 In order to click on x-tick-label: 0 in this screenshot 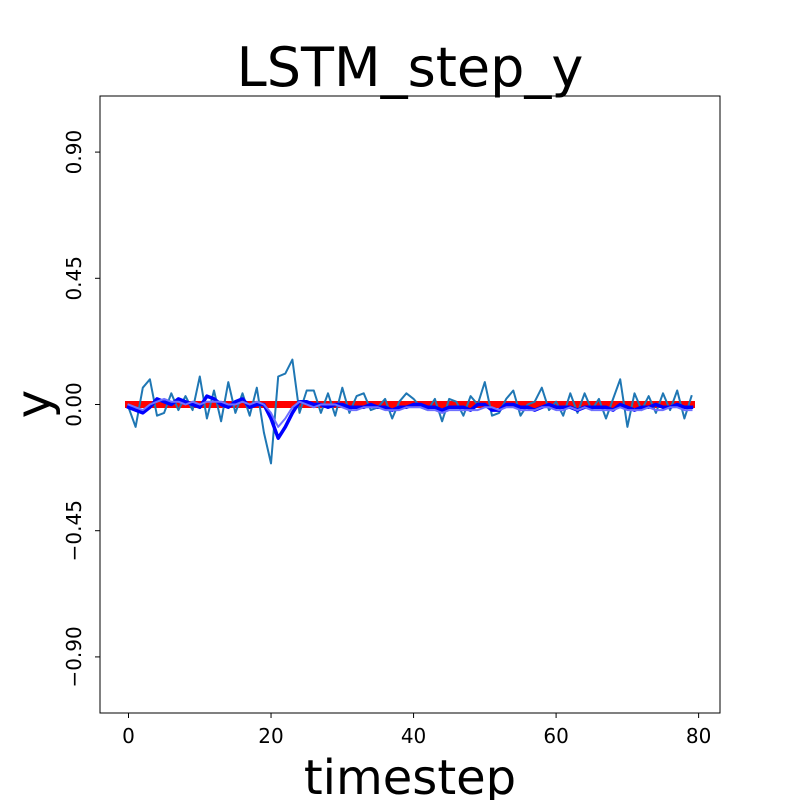, I will do `click(128, 736)`.